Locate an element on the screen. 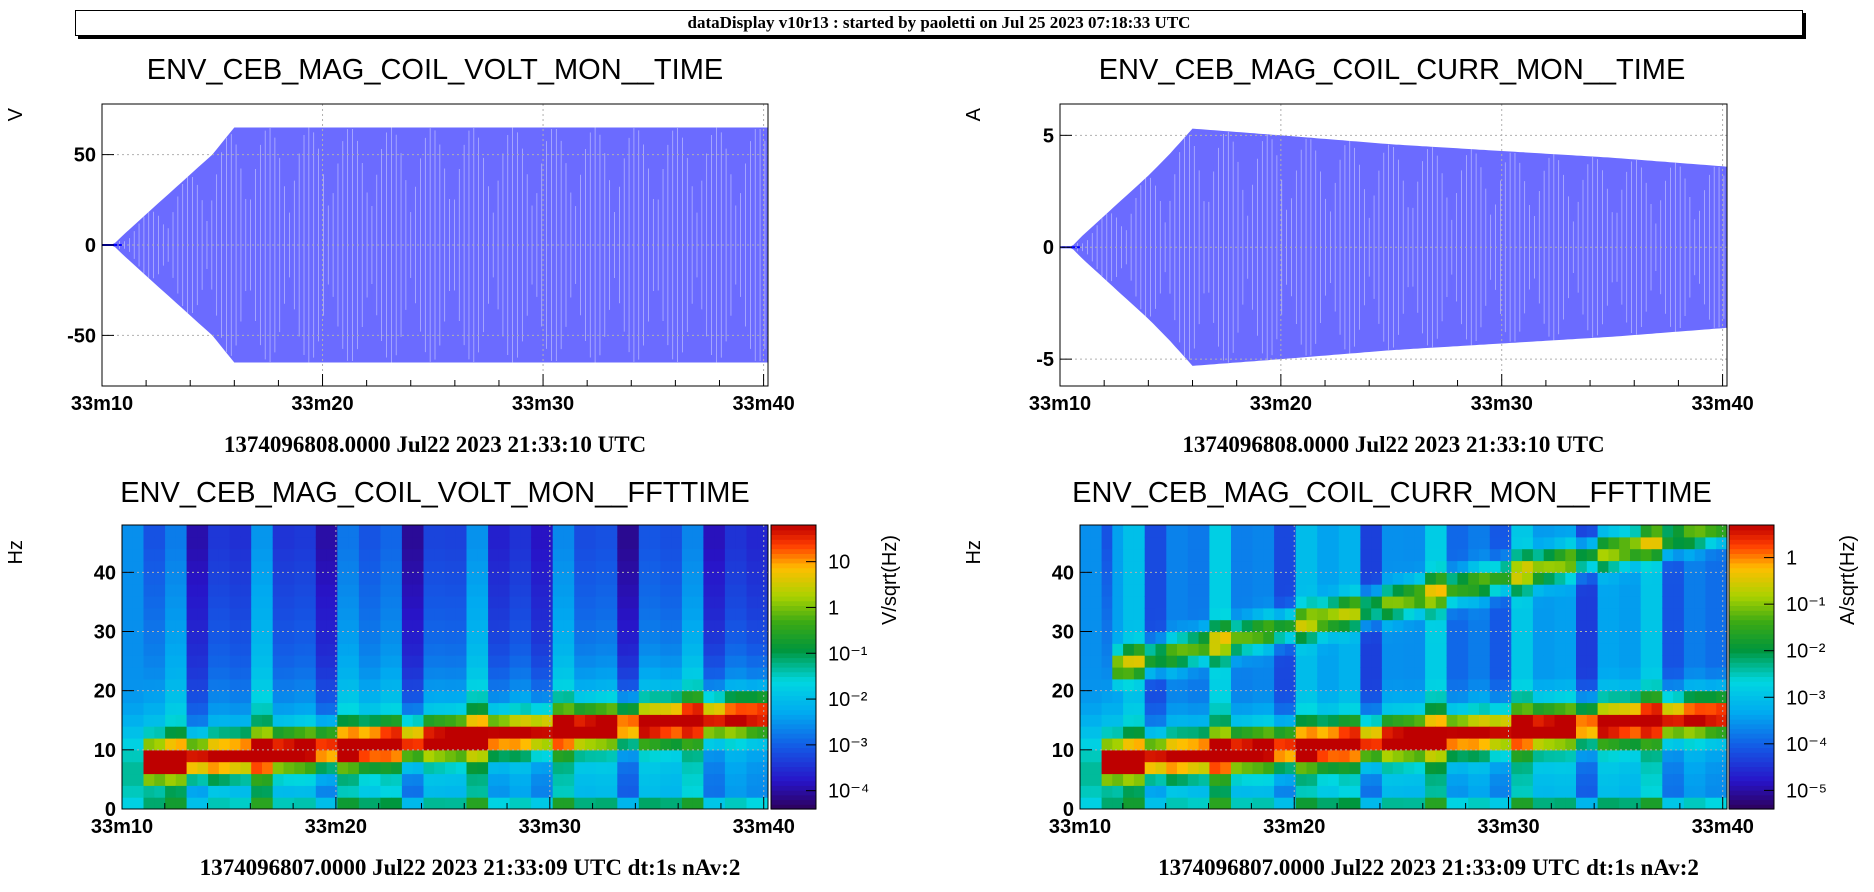 This screenshot has width=1874, height=892. y-axis: -50 0 50 is located at coordinates (90, 246).